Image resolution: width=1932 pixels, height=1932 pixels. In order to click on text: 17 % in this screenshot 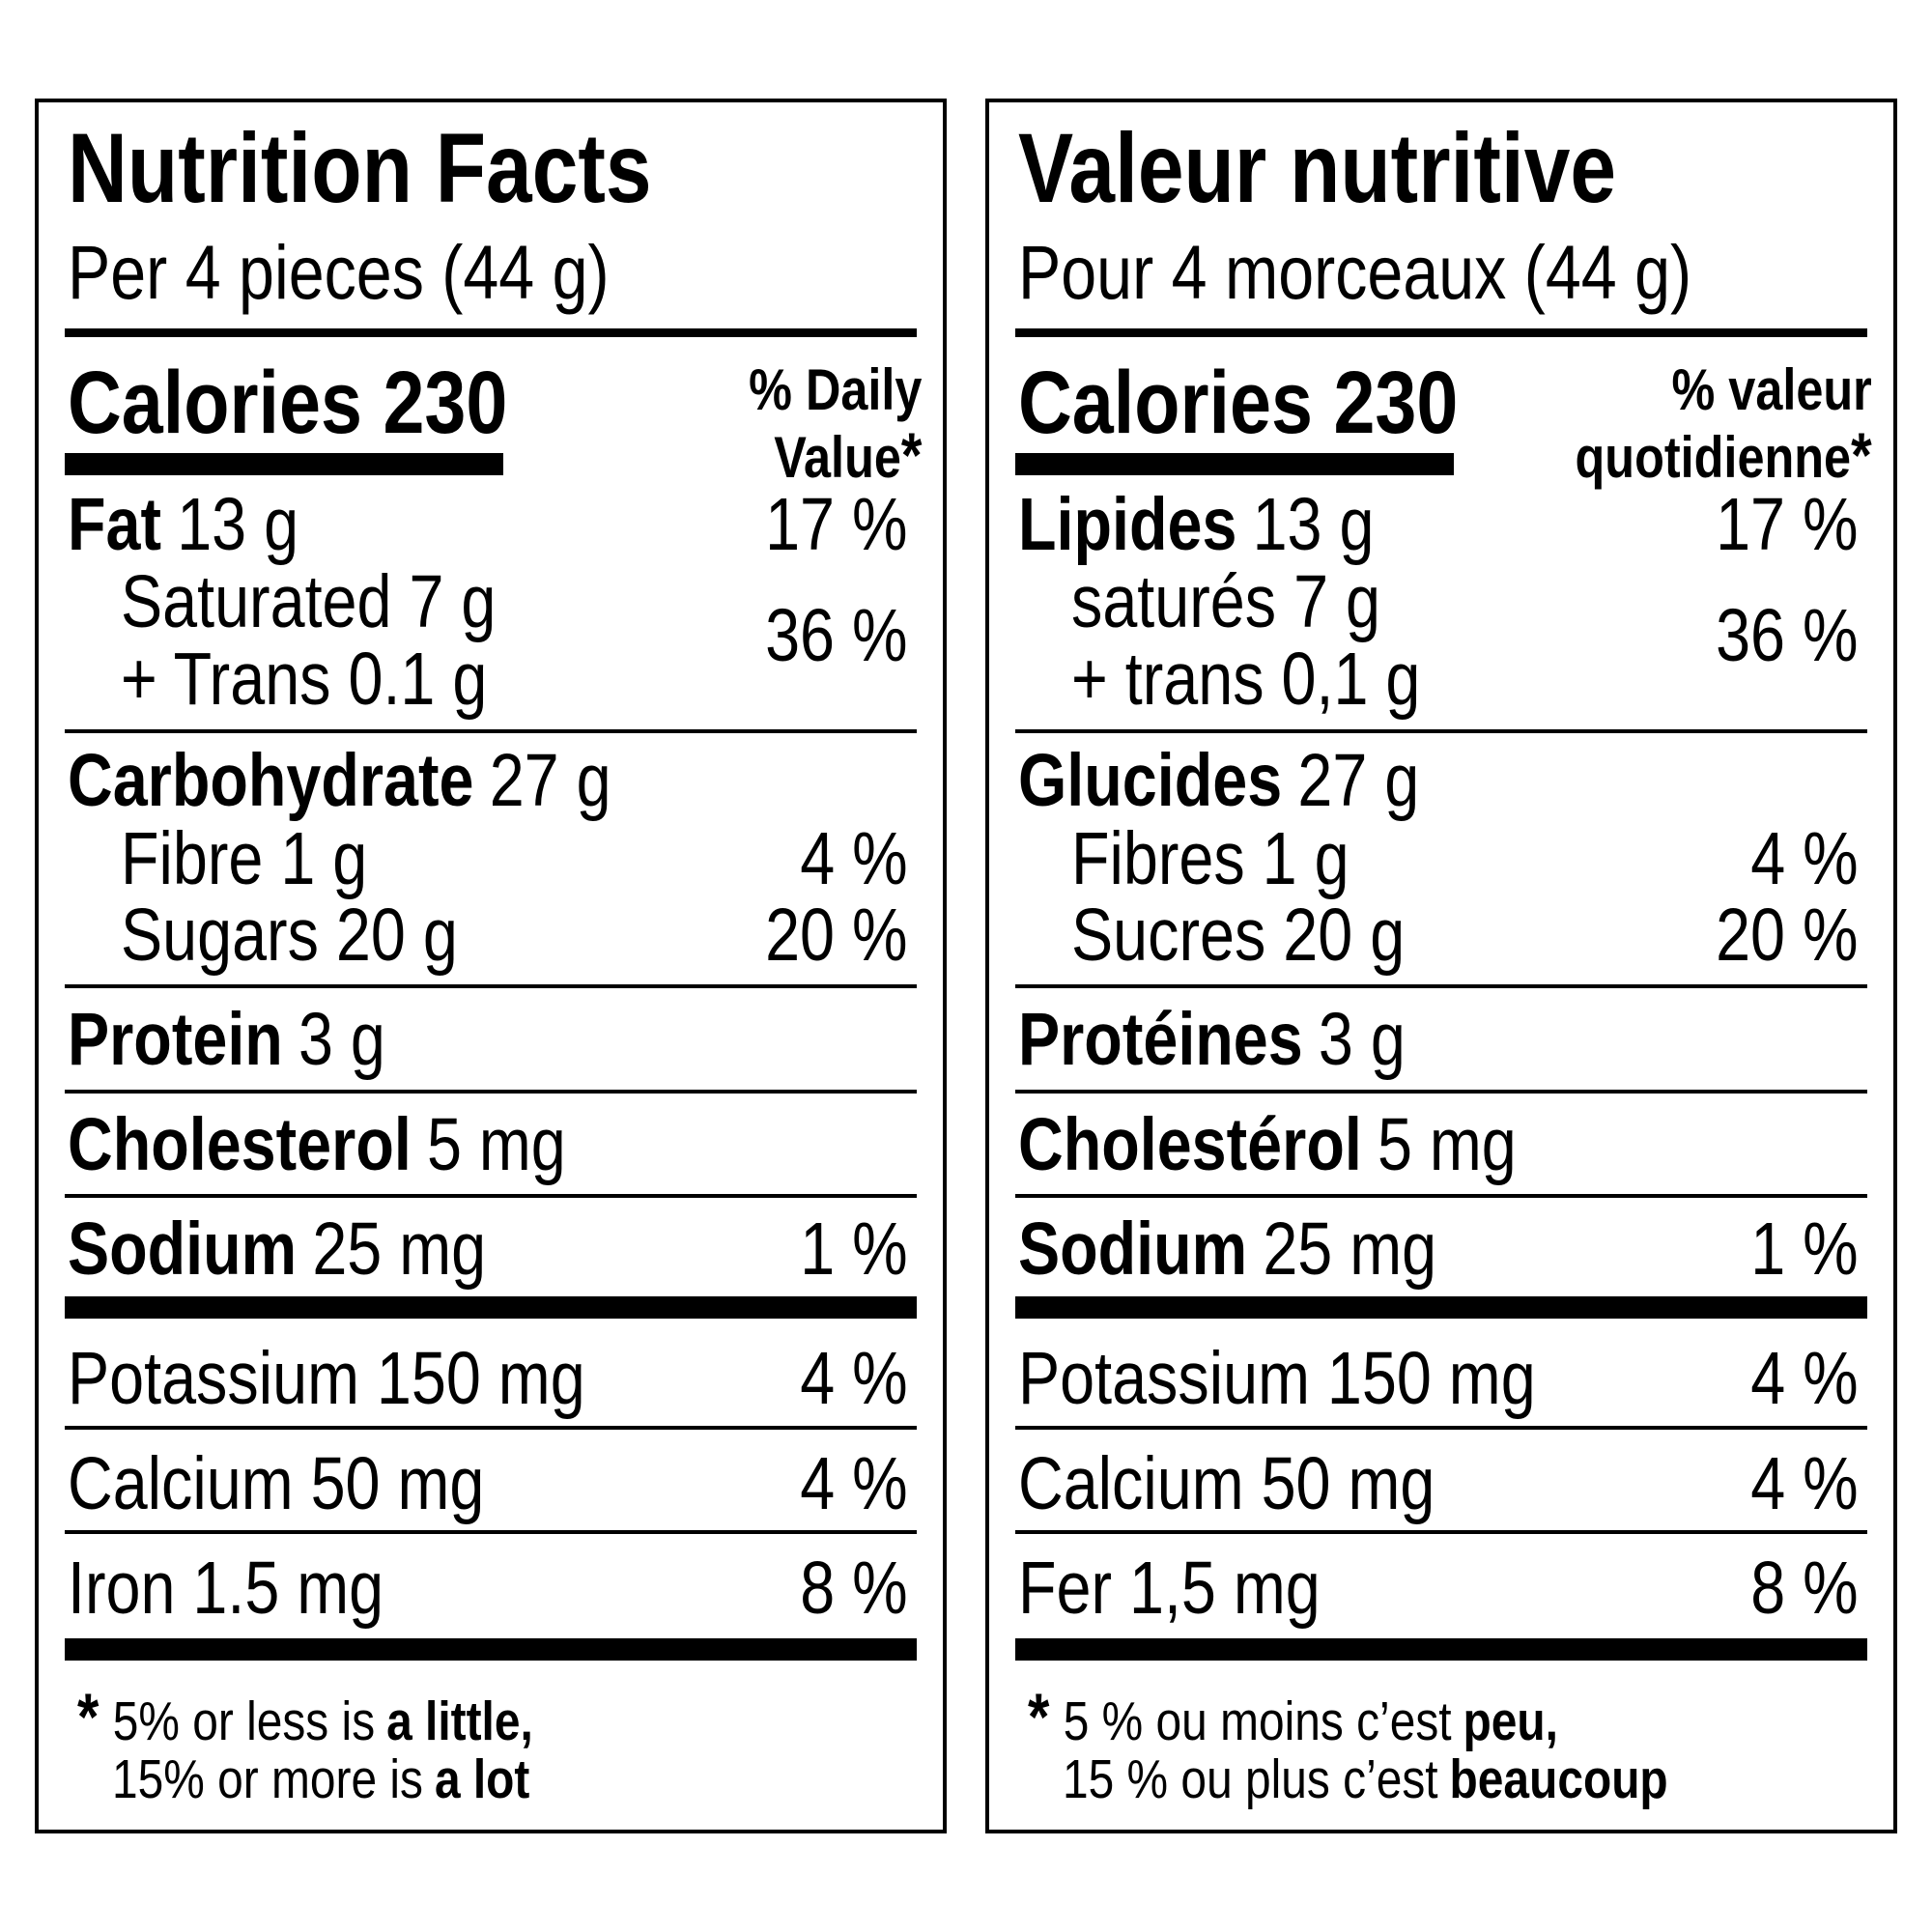, I will do `click(836, 524)`.